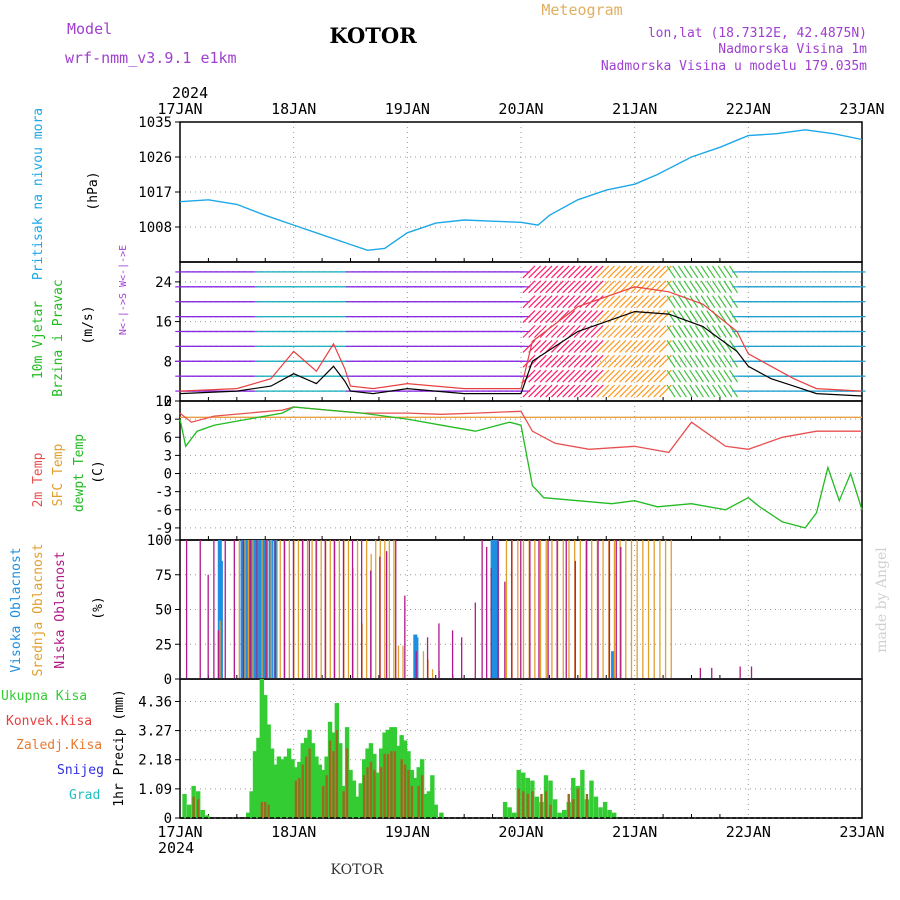 Image resolution: width=900 pixels, height=900 pixels. Describe the element at coordinates (520, 832) in the screenshot. I see `date-label-bottom: 20JAN` at that location.